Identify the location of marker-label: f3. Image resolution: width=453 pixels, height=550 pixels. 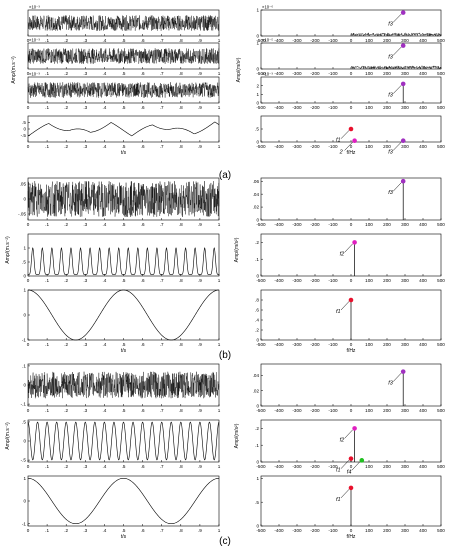
(391, 152).